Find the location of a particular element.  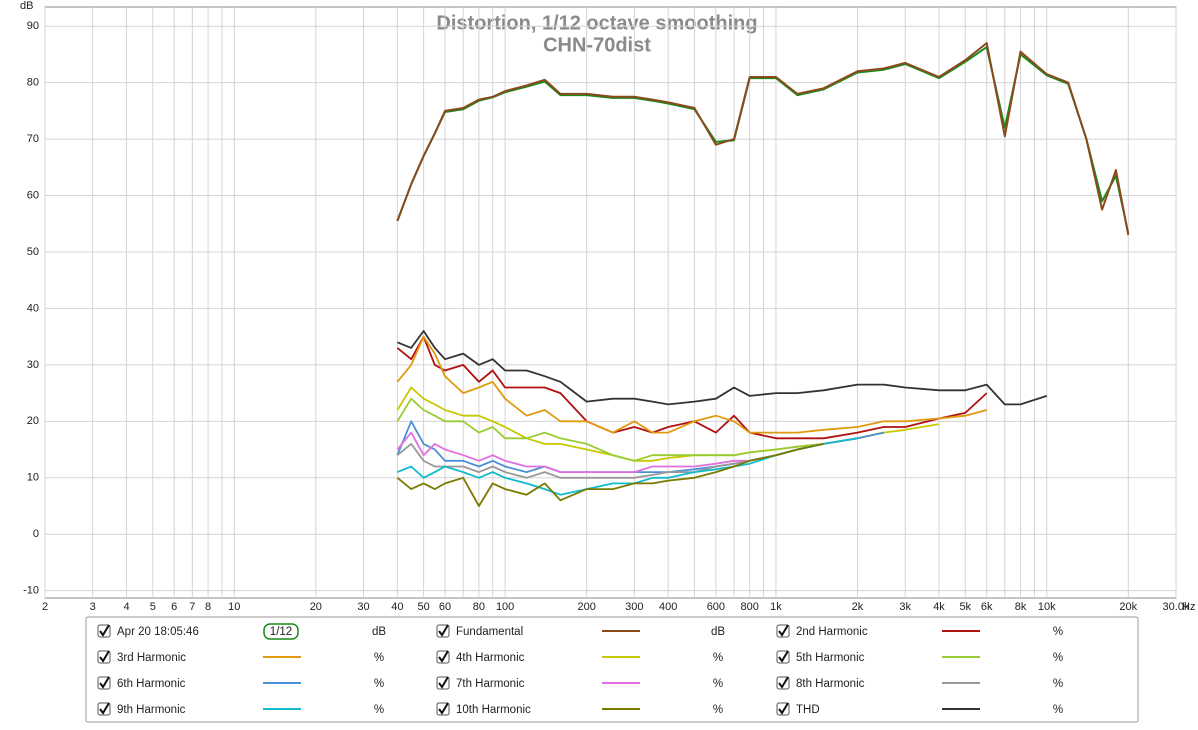

y-tick-label: 10 is located at coordinates (33, 478).